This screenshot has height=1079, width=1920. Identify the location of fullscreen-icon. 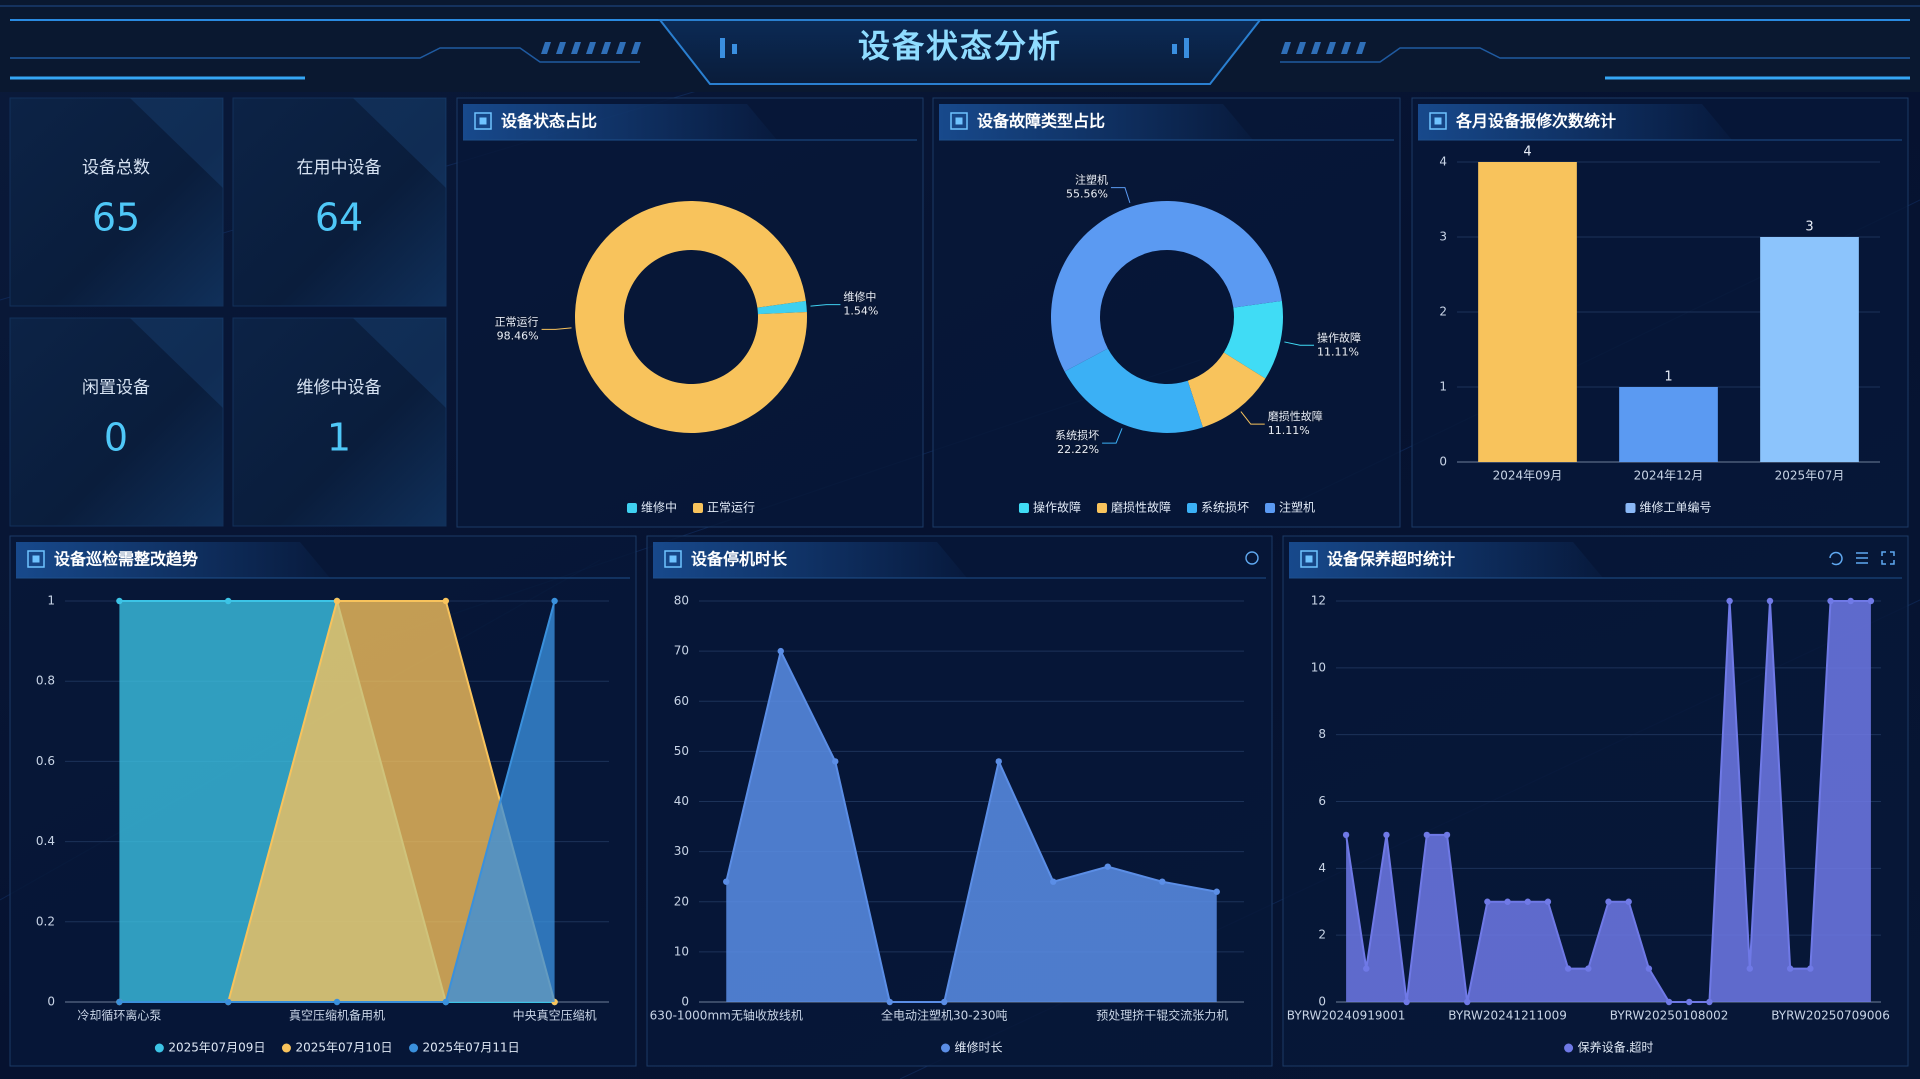
(1888, 558).